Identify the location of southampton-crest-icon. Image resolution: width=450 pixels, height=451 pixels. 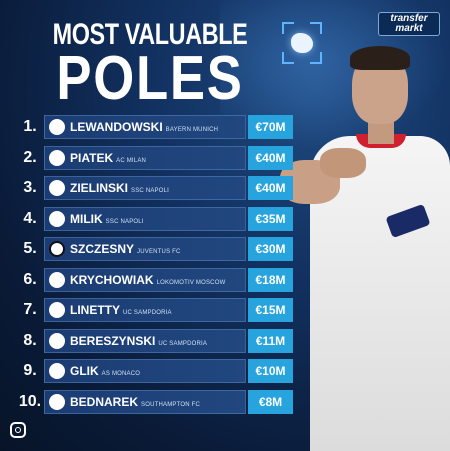
(57, 401).